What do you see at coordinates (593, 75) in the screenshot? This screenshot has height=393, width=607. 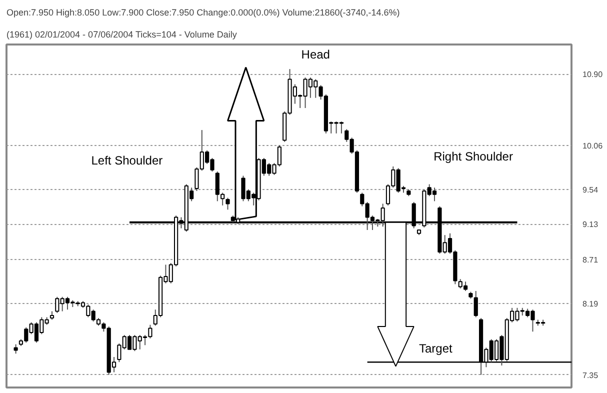 I see `y-tick-label: 10.90` at bounding box center [593, 75].